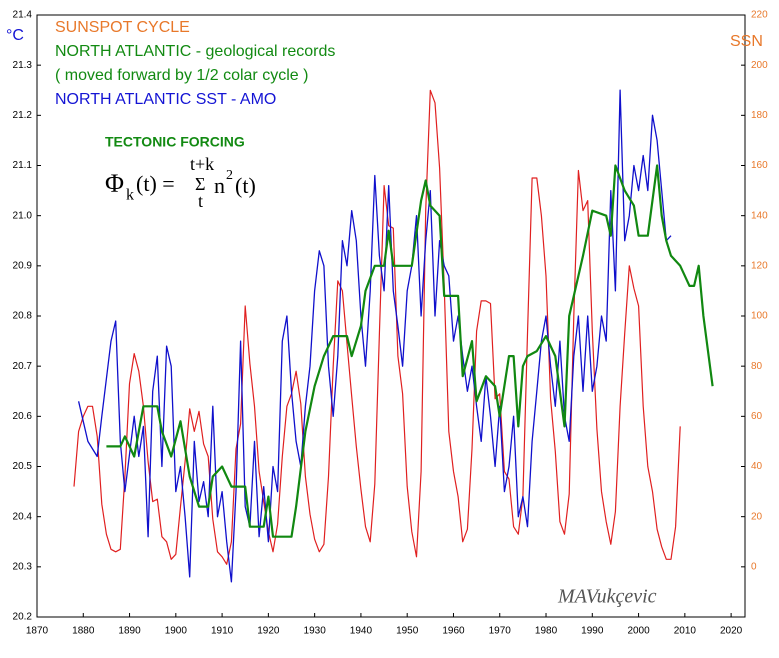  What do you see at coordinates (122, 27) in the screenshot?
I see `legend-line: SUNSPOT CYCLE` at bounding box center [122, 27].